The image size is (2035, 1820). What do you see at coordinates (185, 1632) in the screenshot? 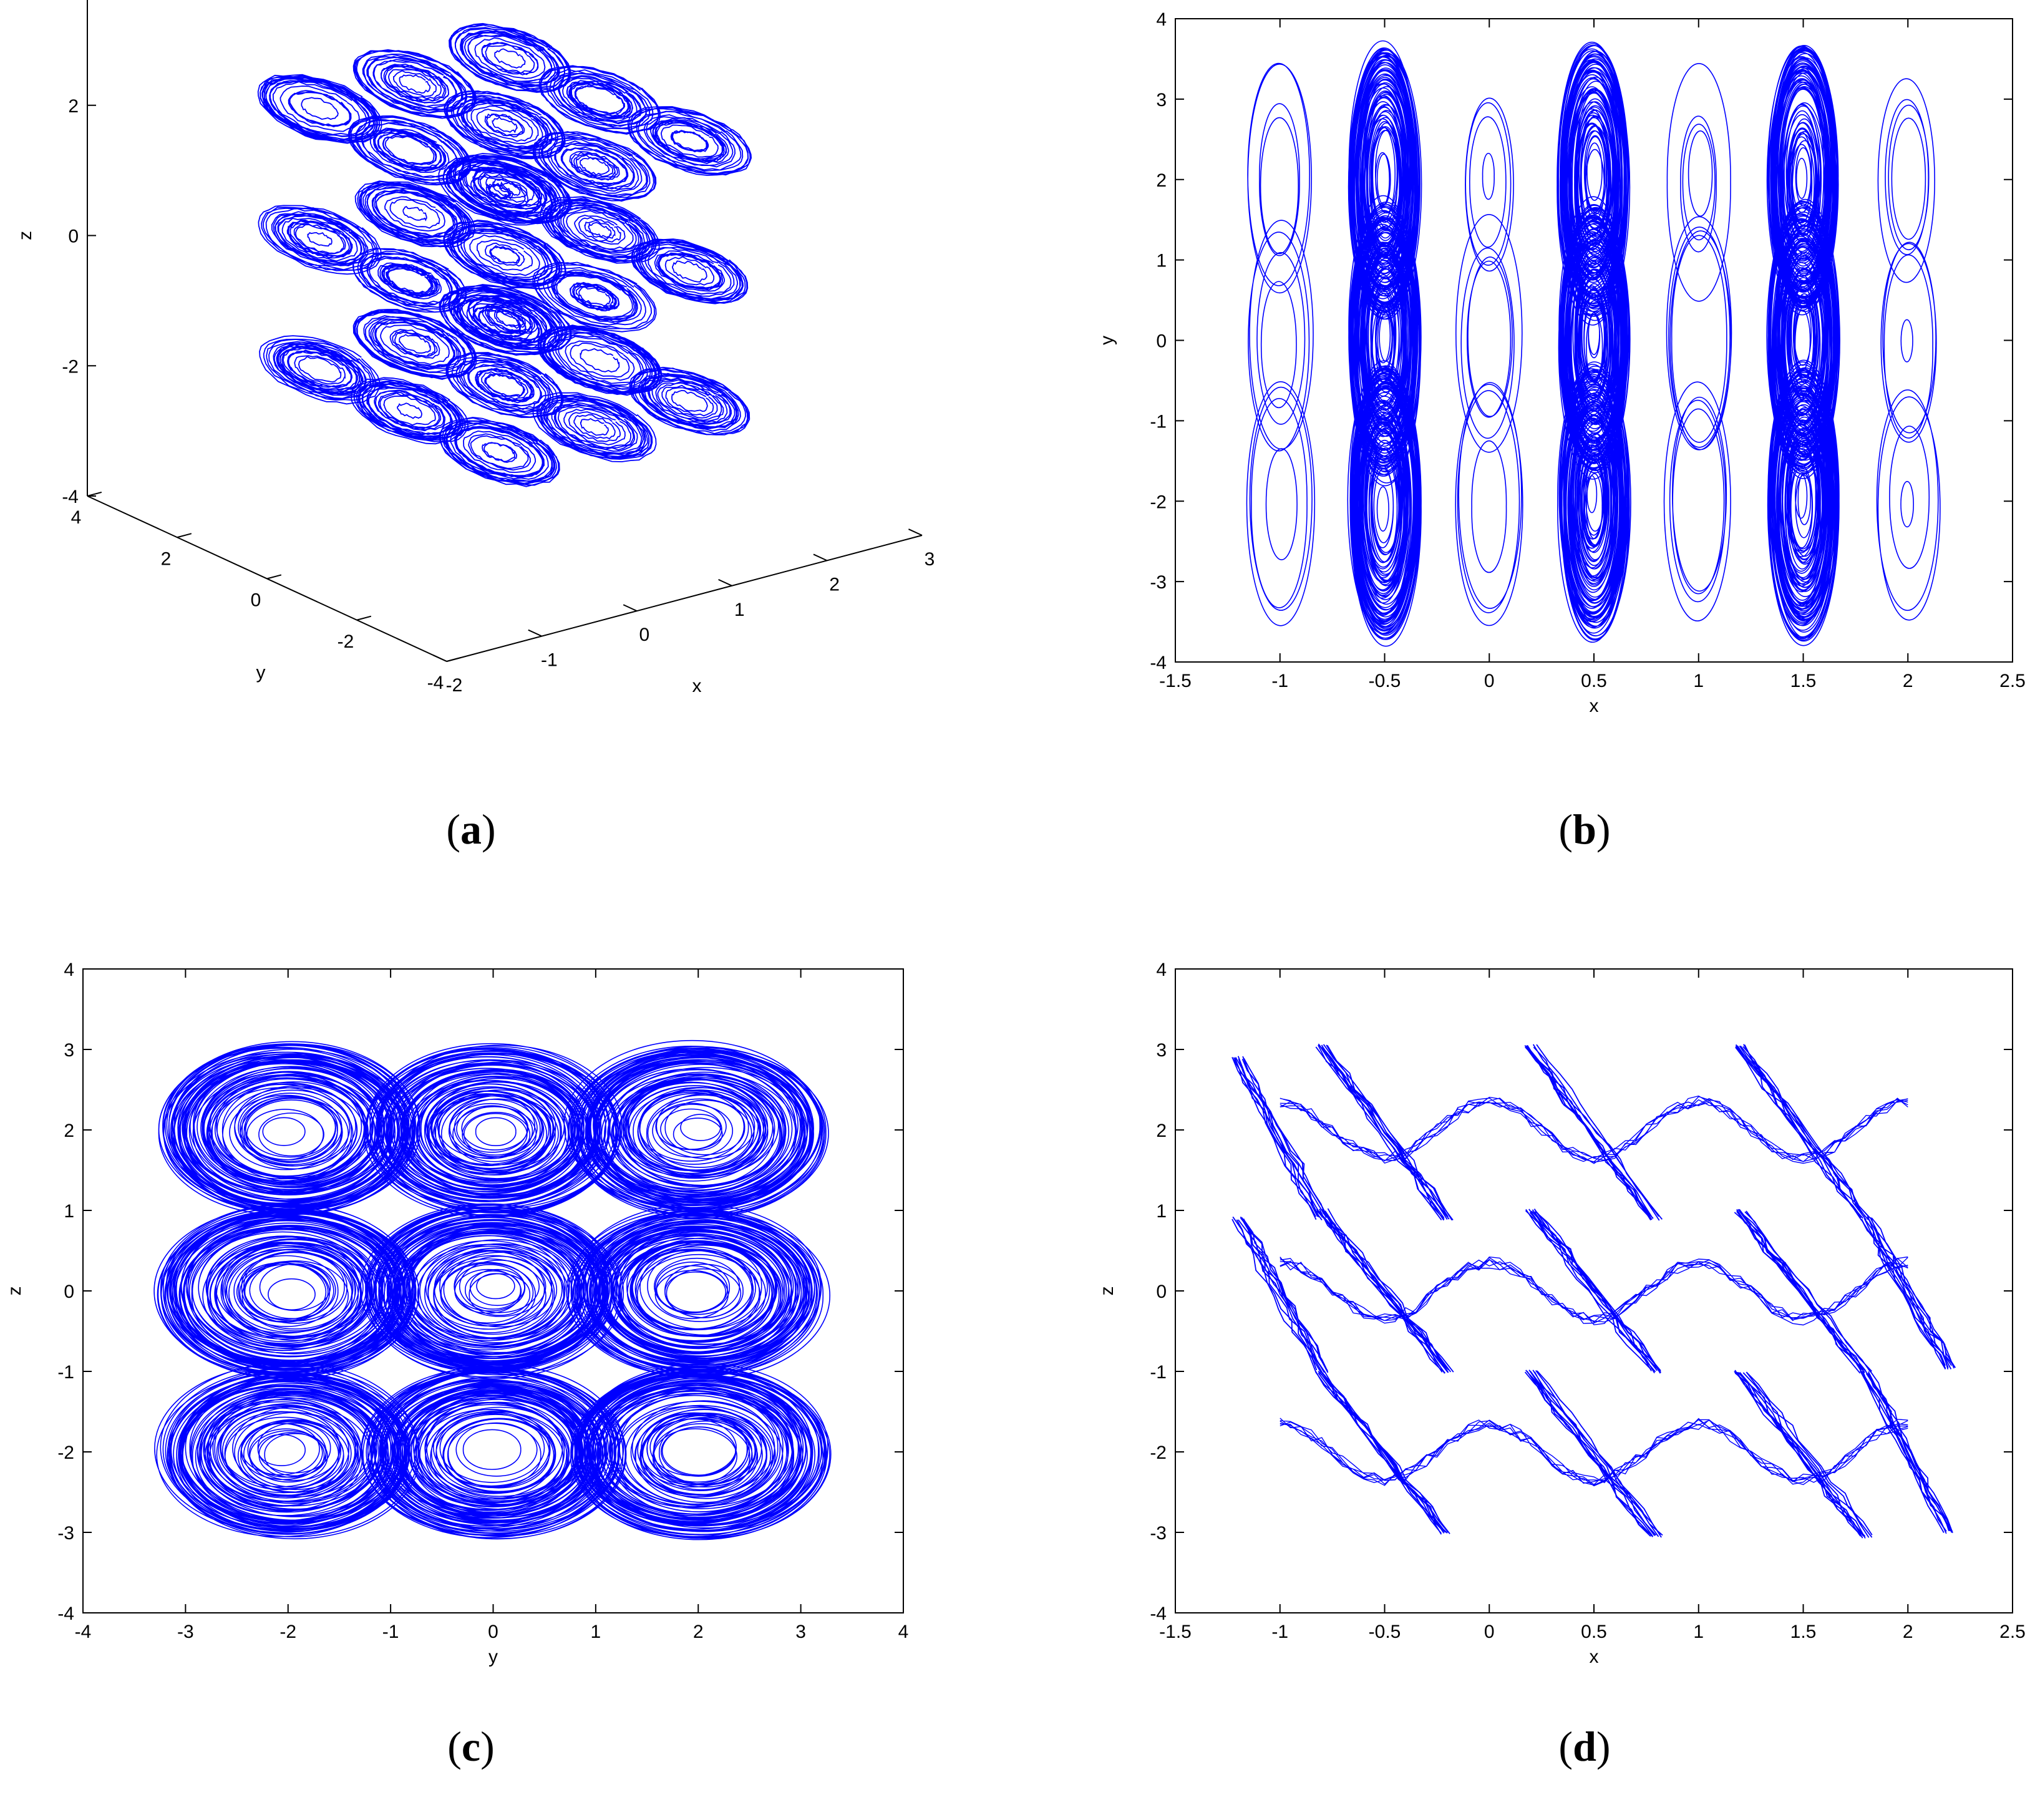
I see `x-tick-label: -3` at bounding box center [185, 1632].